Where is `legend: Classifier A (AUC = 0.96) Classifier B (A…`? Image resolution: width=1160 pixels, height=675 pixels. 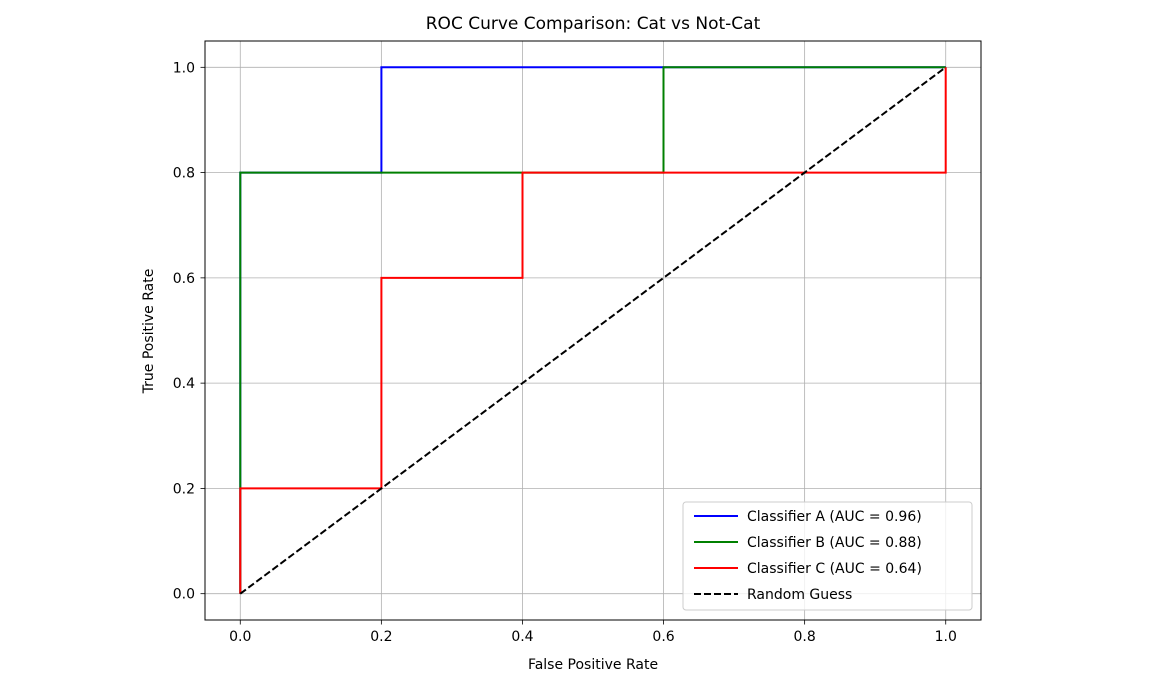 legend: Classifier A (AUC = 0.96) Classifier B (A… is located at coordinates (827, 556).